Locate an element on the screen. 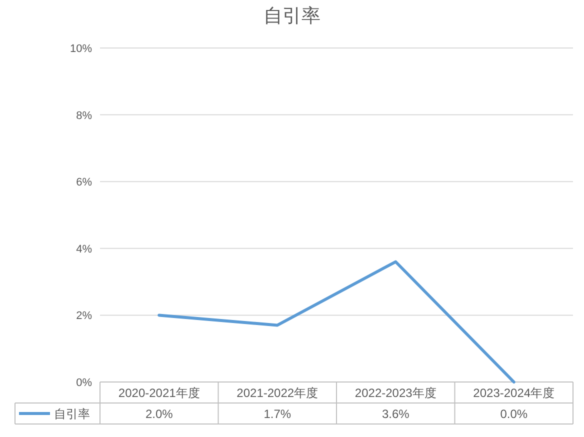 The height and width of the screenshot is (437, 584). y-tick-label: 10% is located at coordinates (81, 49).